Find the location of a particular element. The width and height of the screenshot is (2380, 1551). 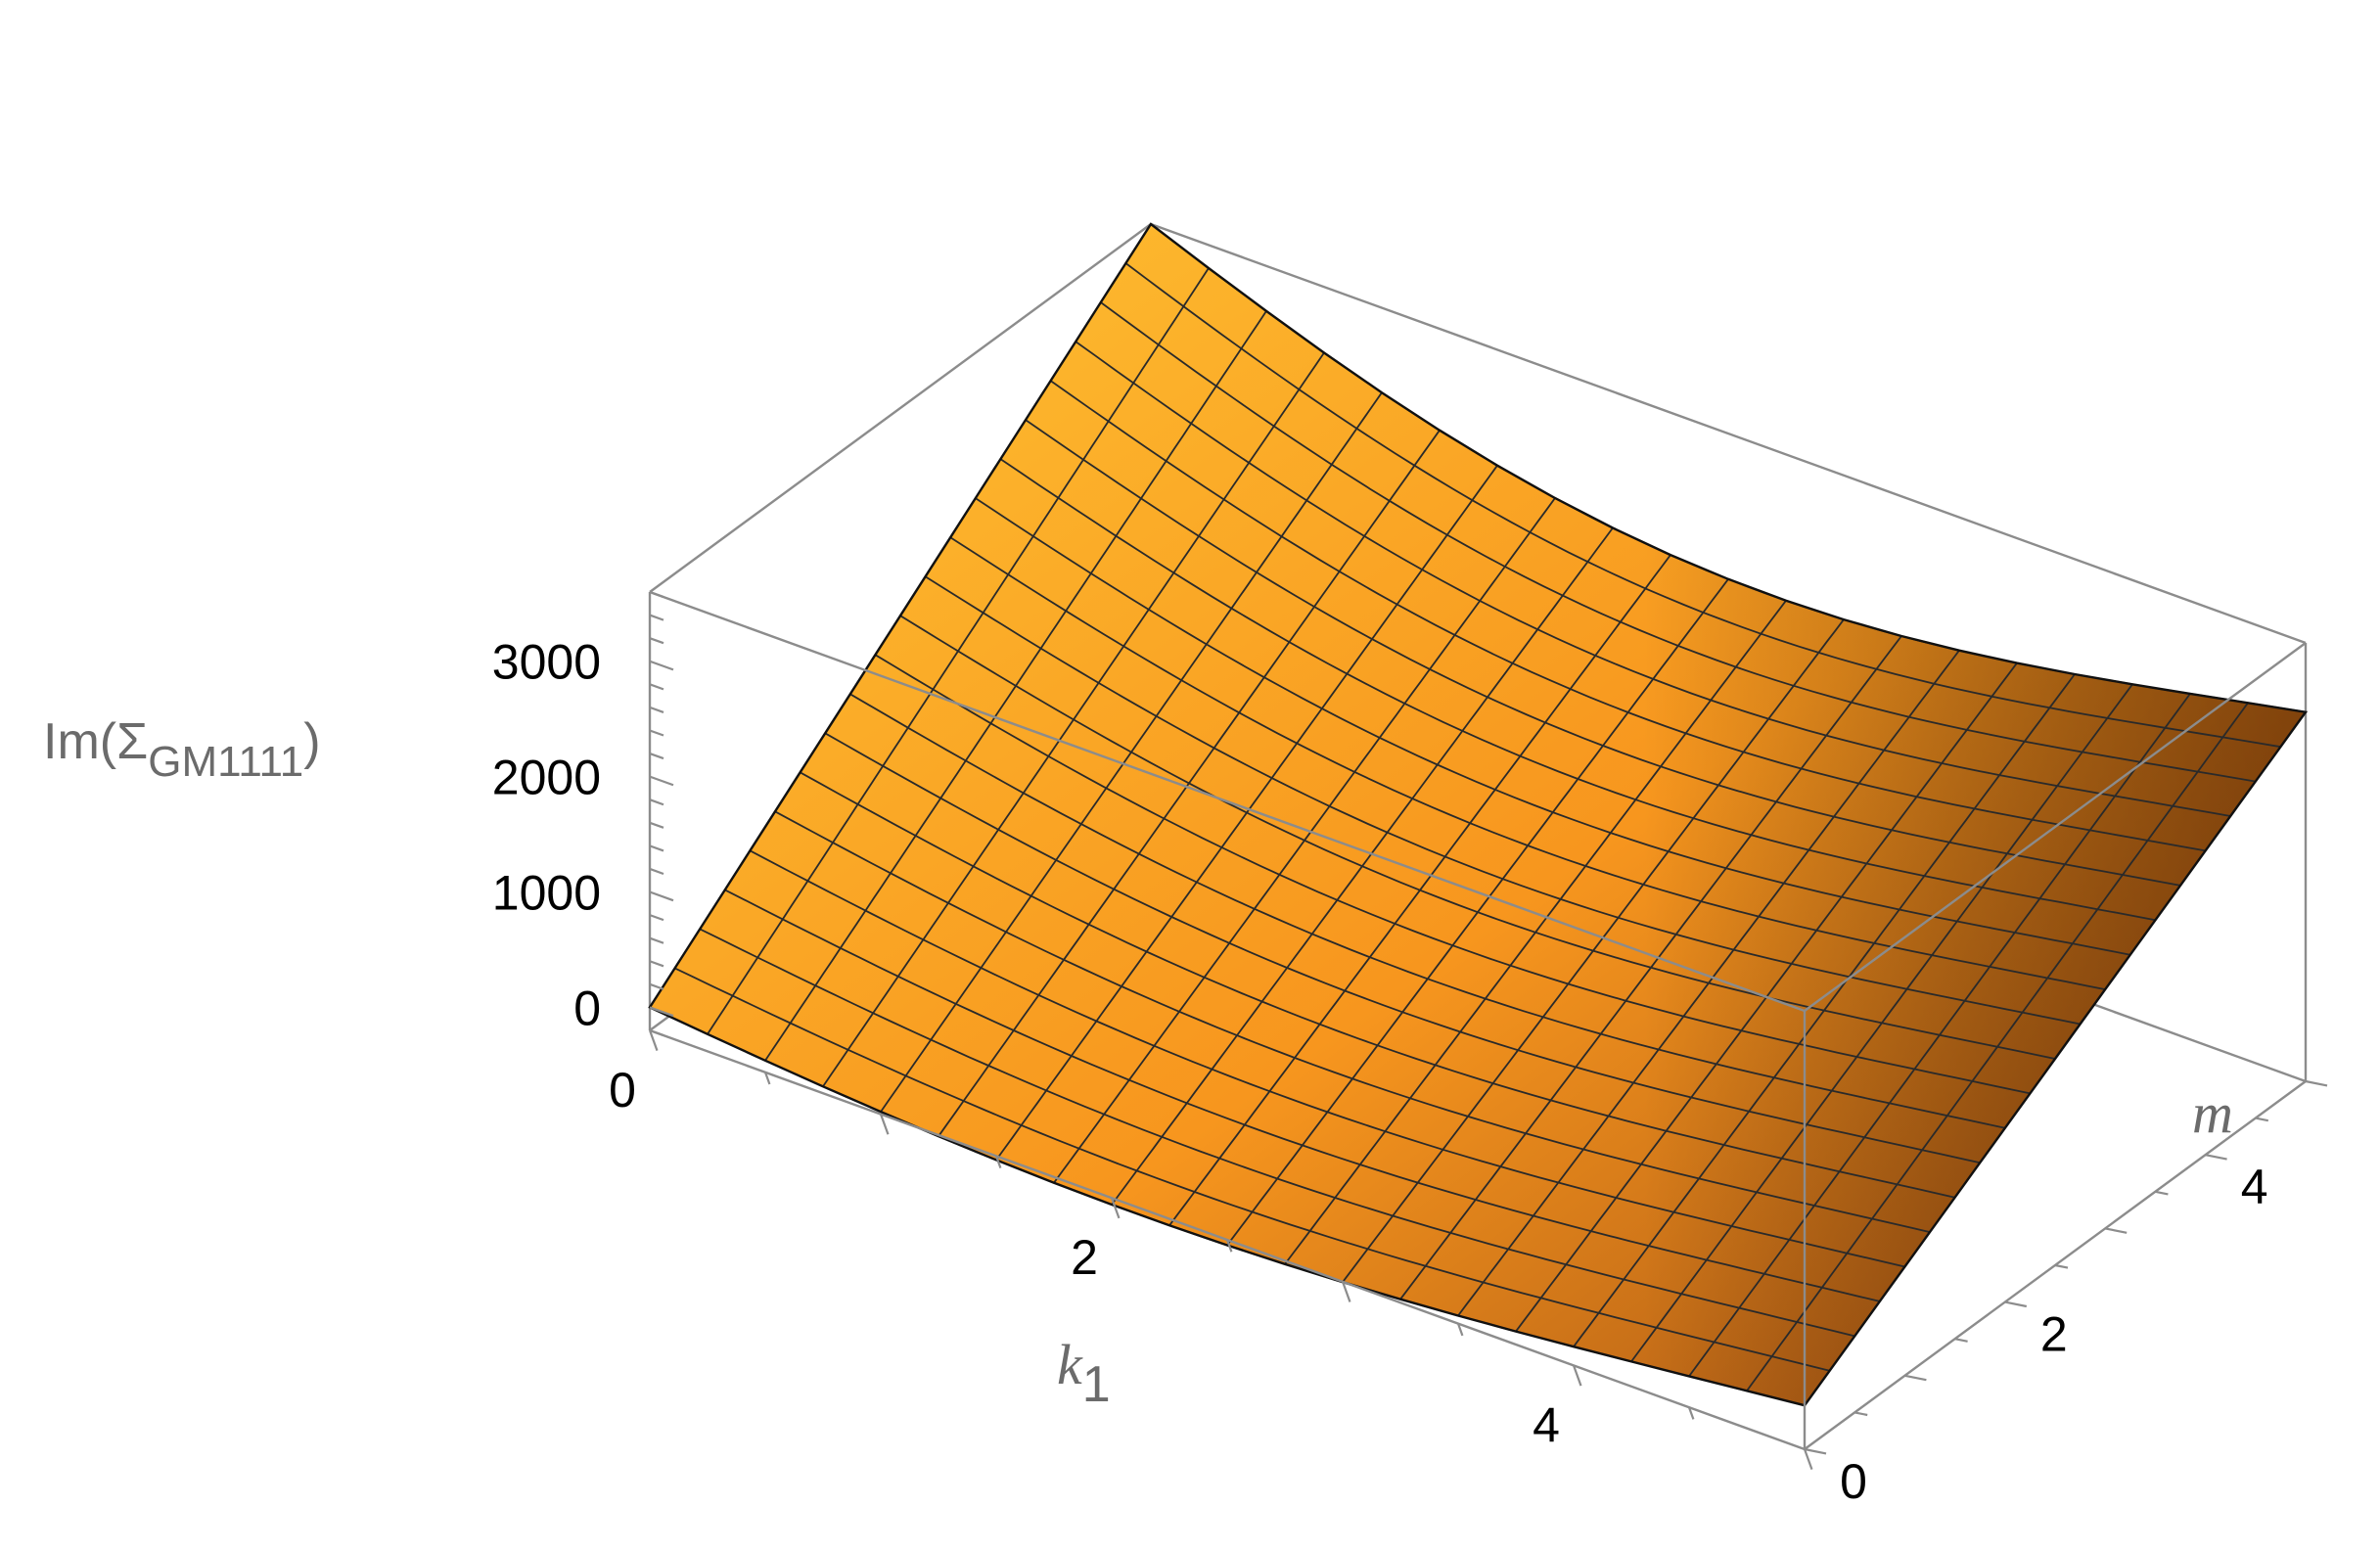

x-tick-label-2: 4 is located at coordinates (1546, 1424).